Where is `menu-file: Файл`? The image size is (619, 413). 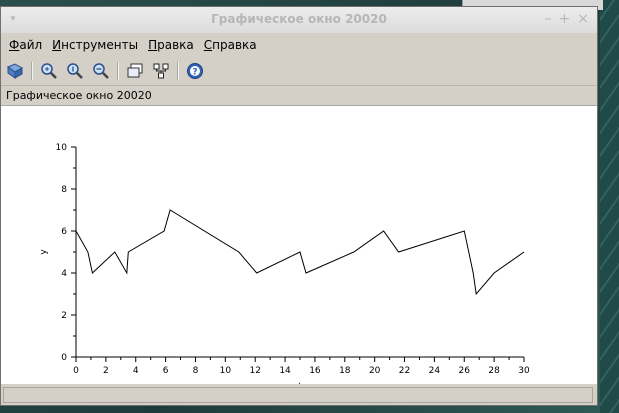
menu-file: Файл is located at coordinates (26, 45).